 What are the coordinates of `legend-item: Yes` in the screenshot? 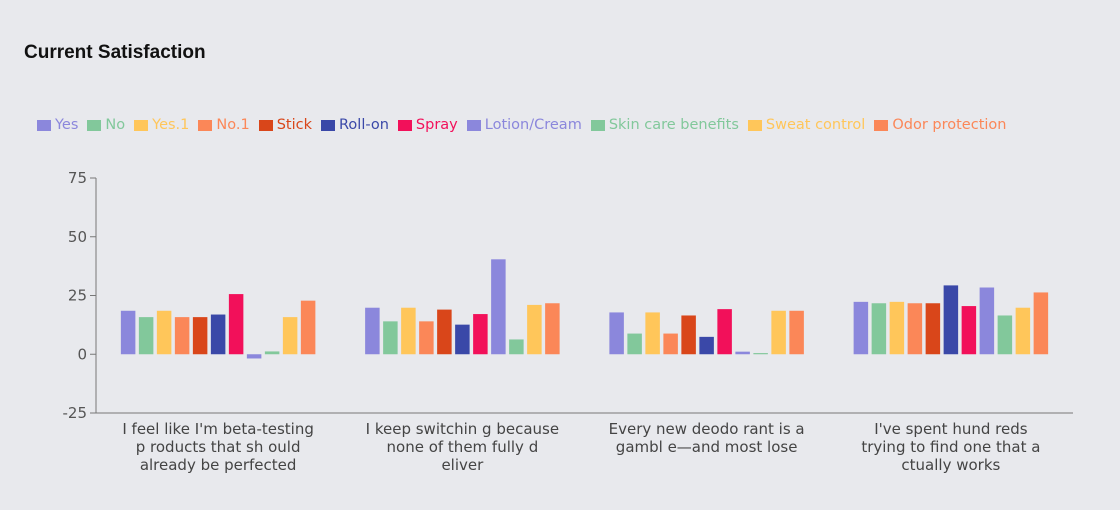 It's located at (57, 125).